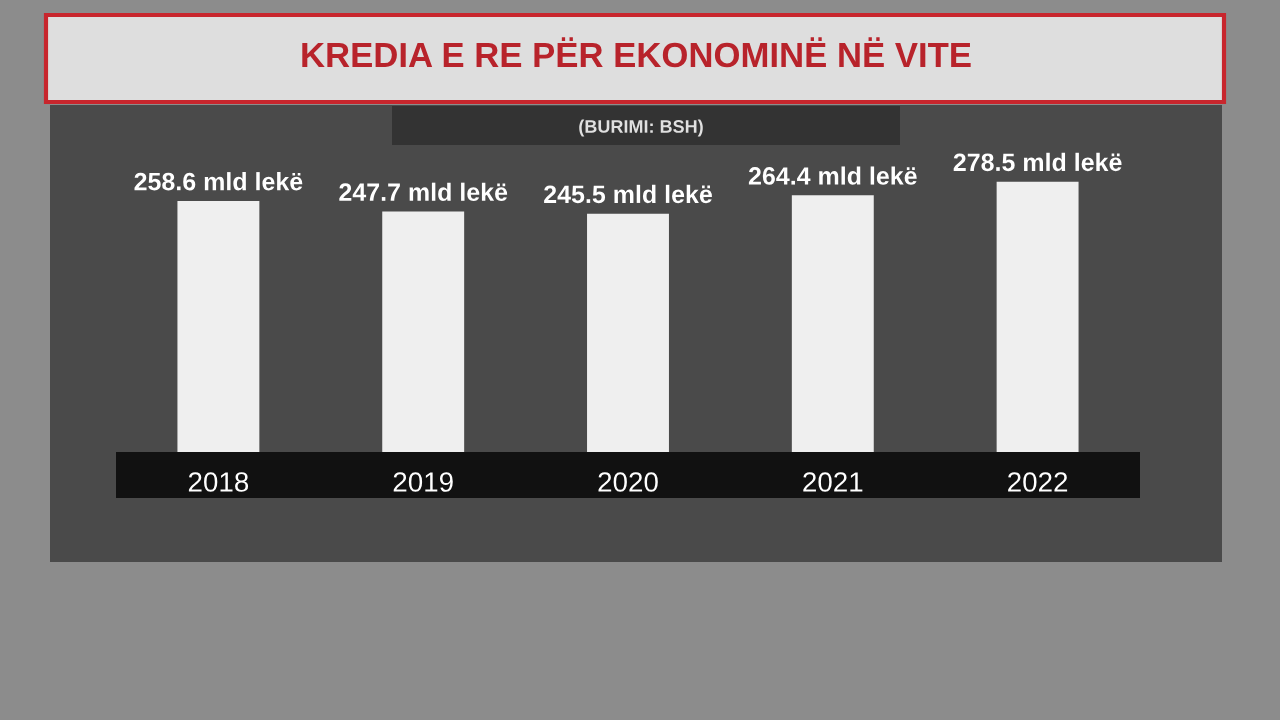 The width and height of the screenshot is (1280, 720). What do you see at coordinates (628, 194) in the screenshot?
I see `data-label: 245.5 mld lekë` at bounding box center [628, 194].